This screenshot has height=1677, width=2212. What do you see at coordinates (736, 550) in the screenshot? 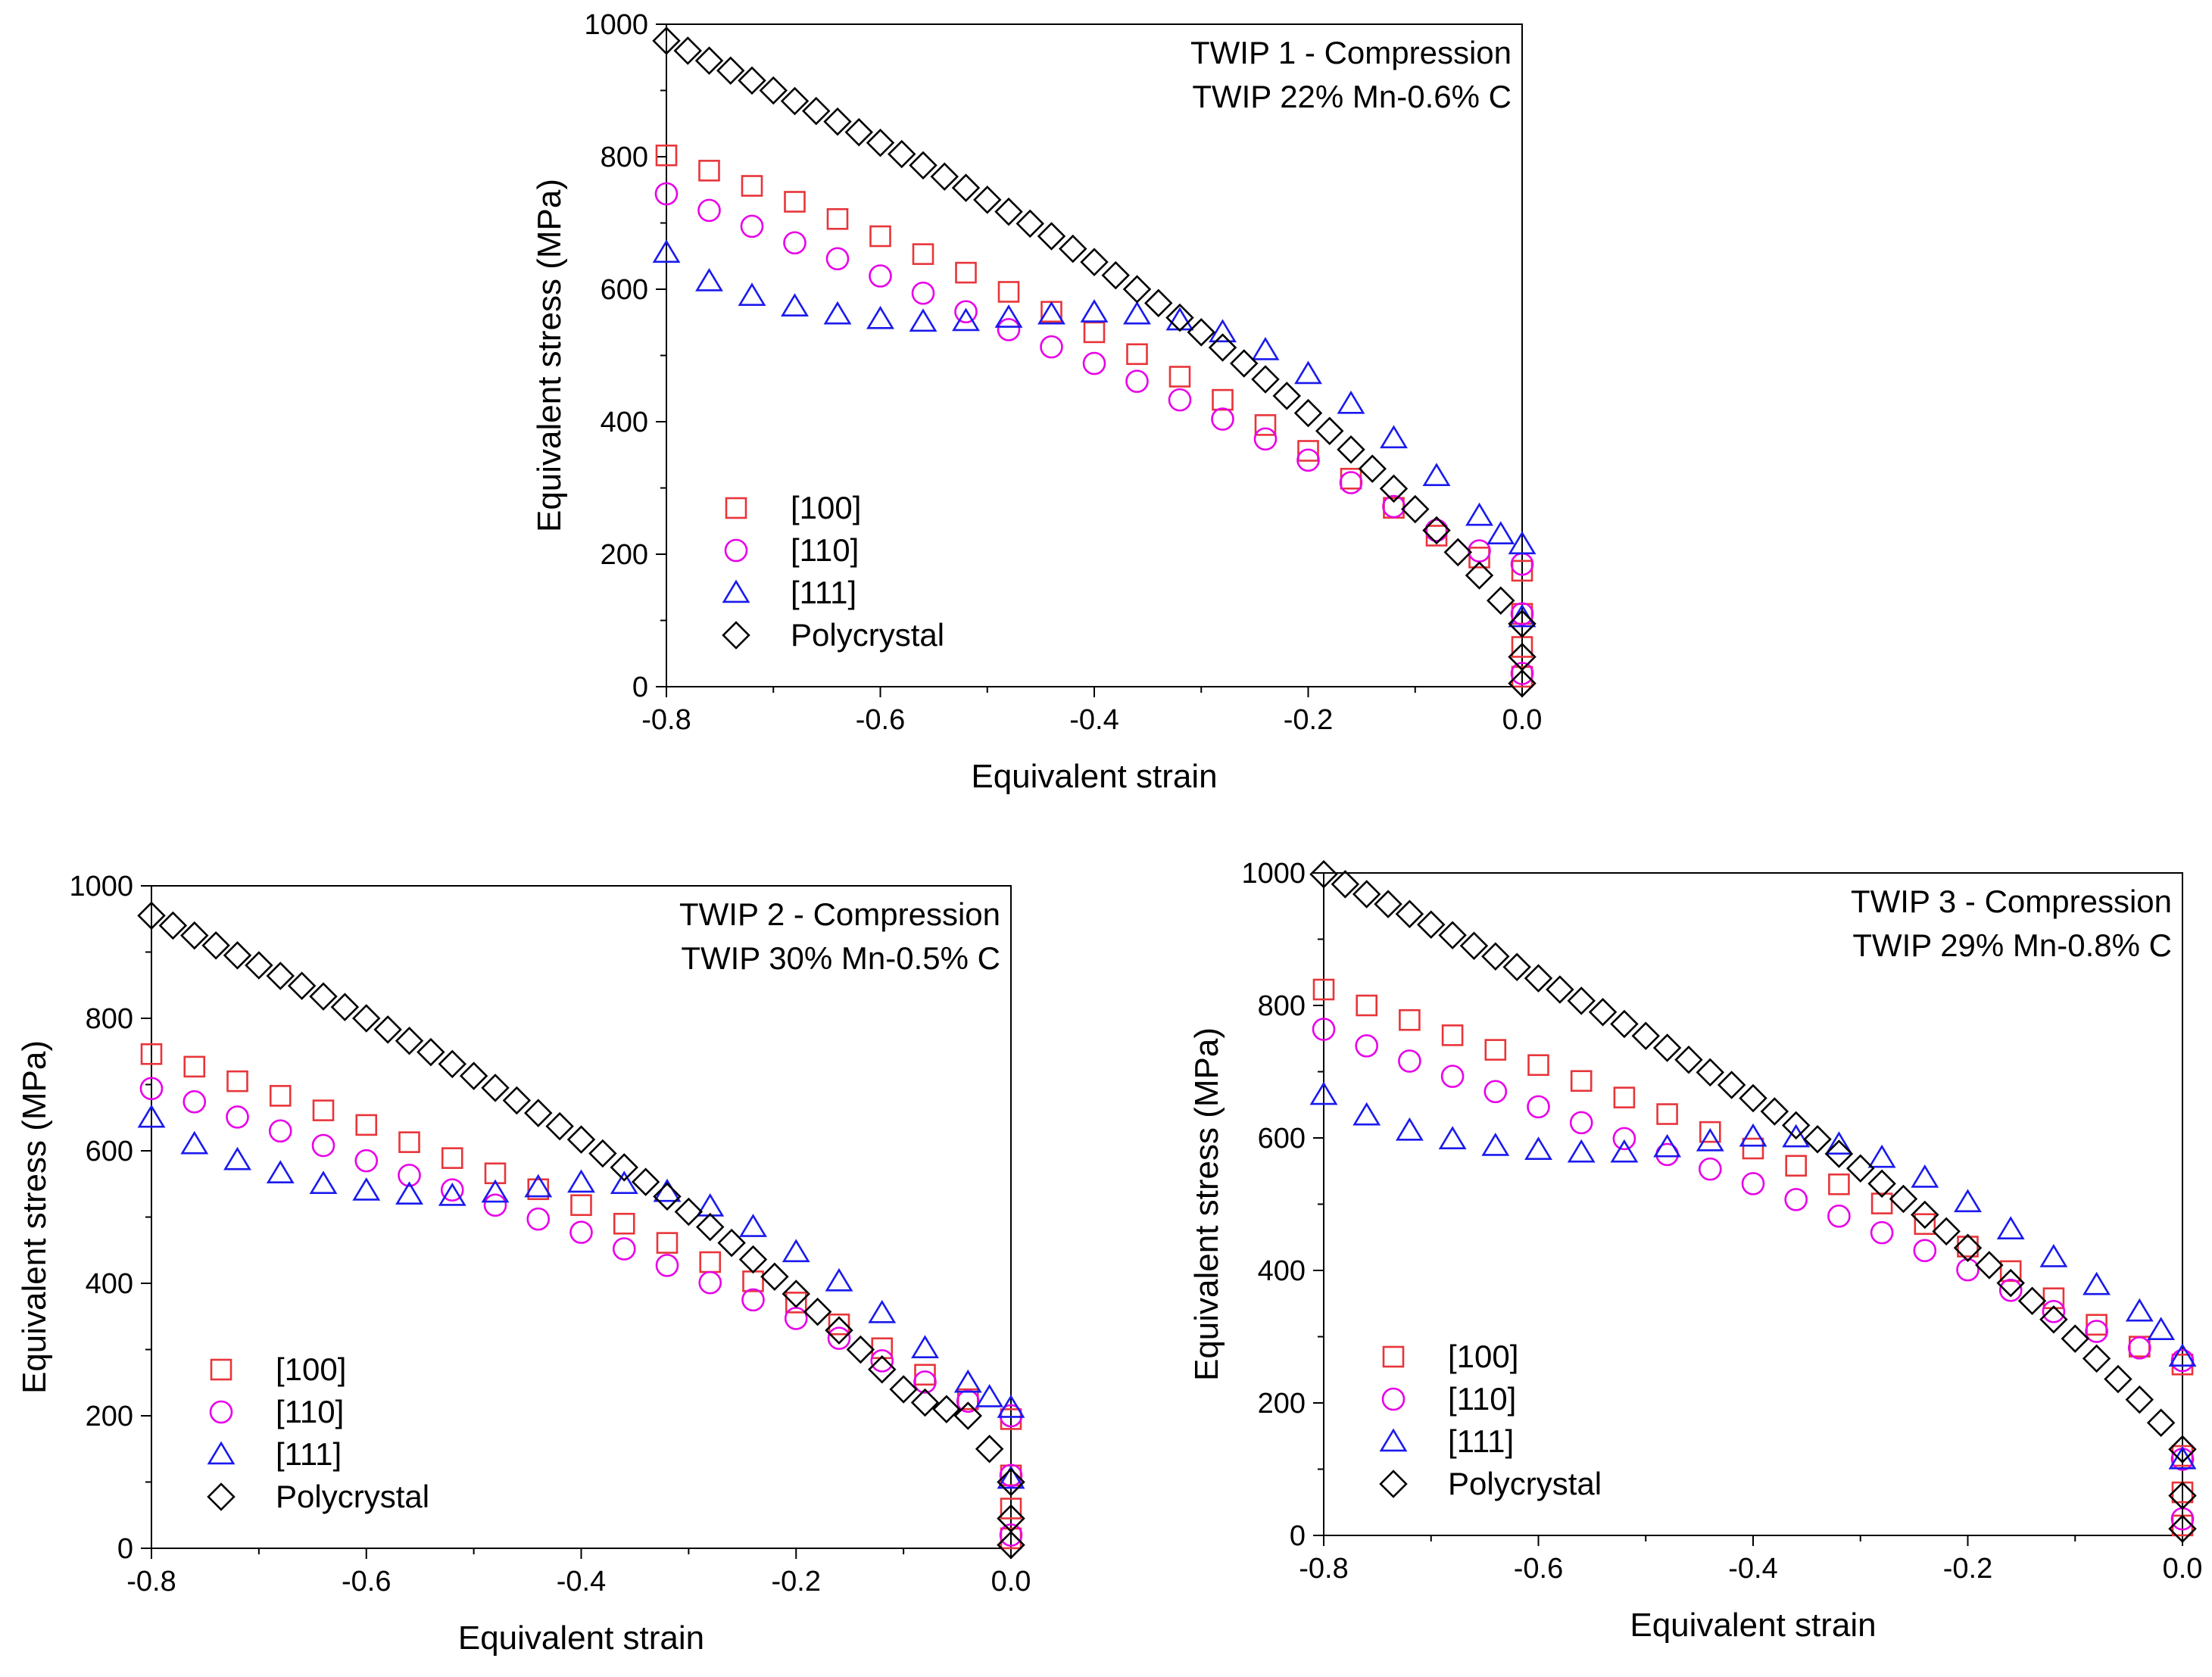
I see `chart-1-legend-marker` at bounding box center [736, 550].